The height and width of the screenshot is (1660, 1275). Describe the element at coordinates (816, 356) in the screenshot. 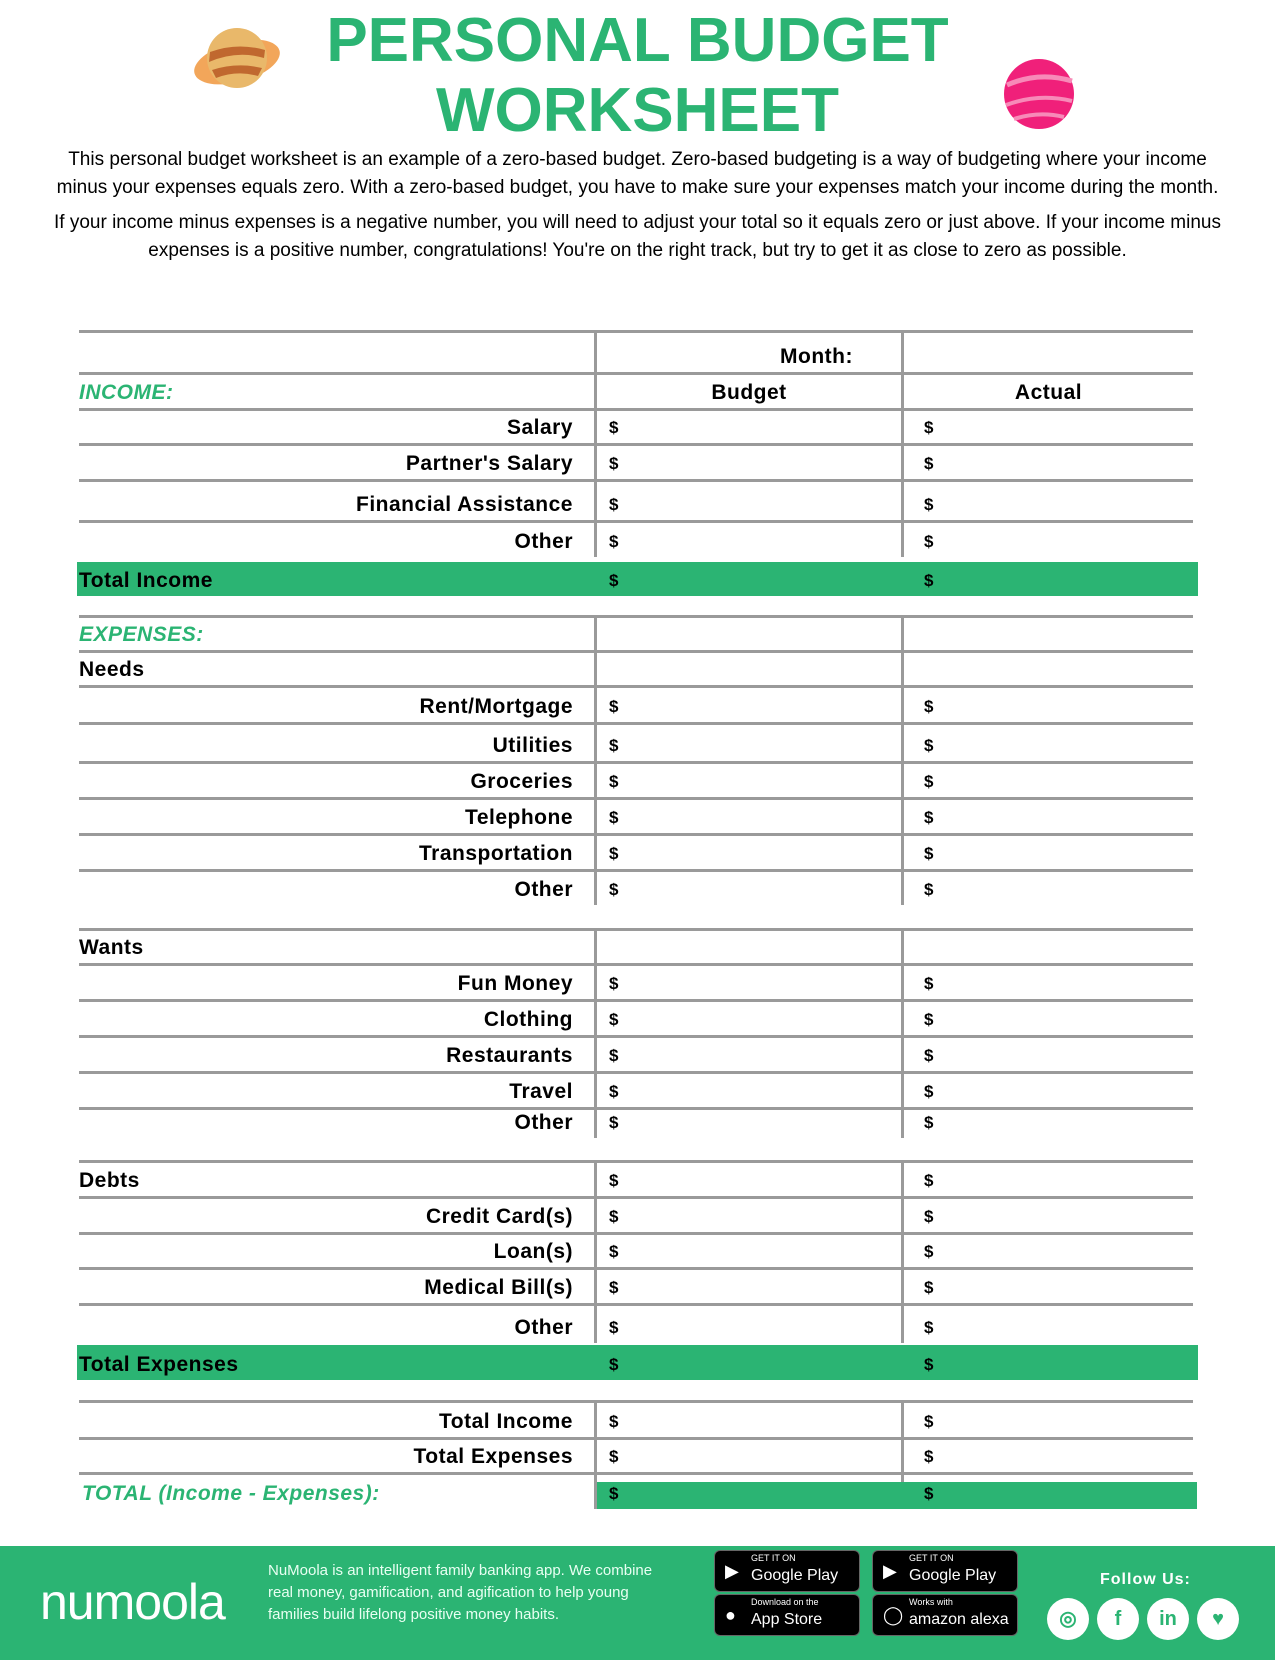

I see `month-label: Month:` at that location.